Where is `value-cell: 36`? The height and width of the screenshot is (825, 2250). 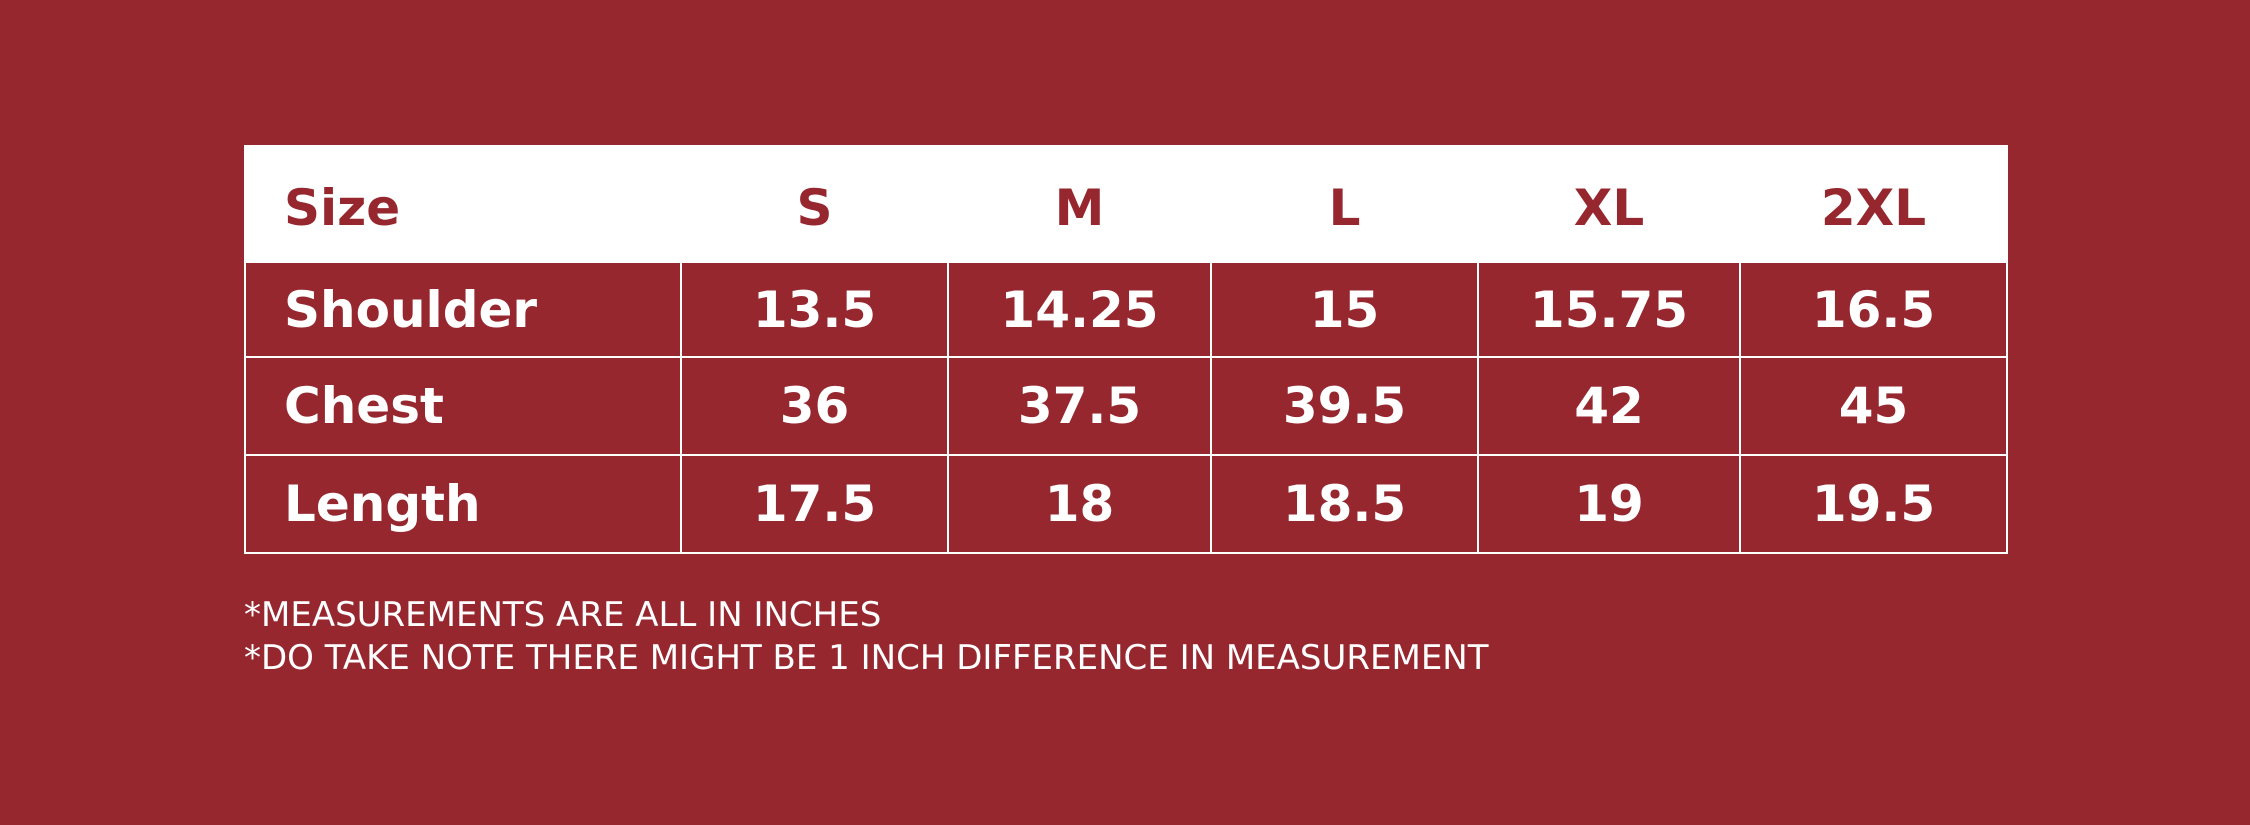 value-cell: 36 is located at coordinates (814, 406).